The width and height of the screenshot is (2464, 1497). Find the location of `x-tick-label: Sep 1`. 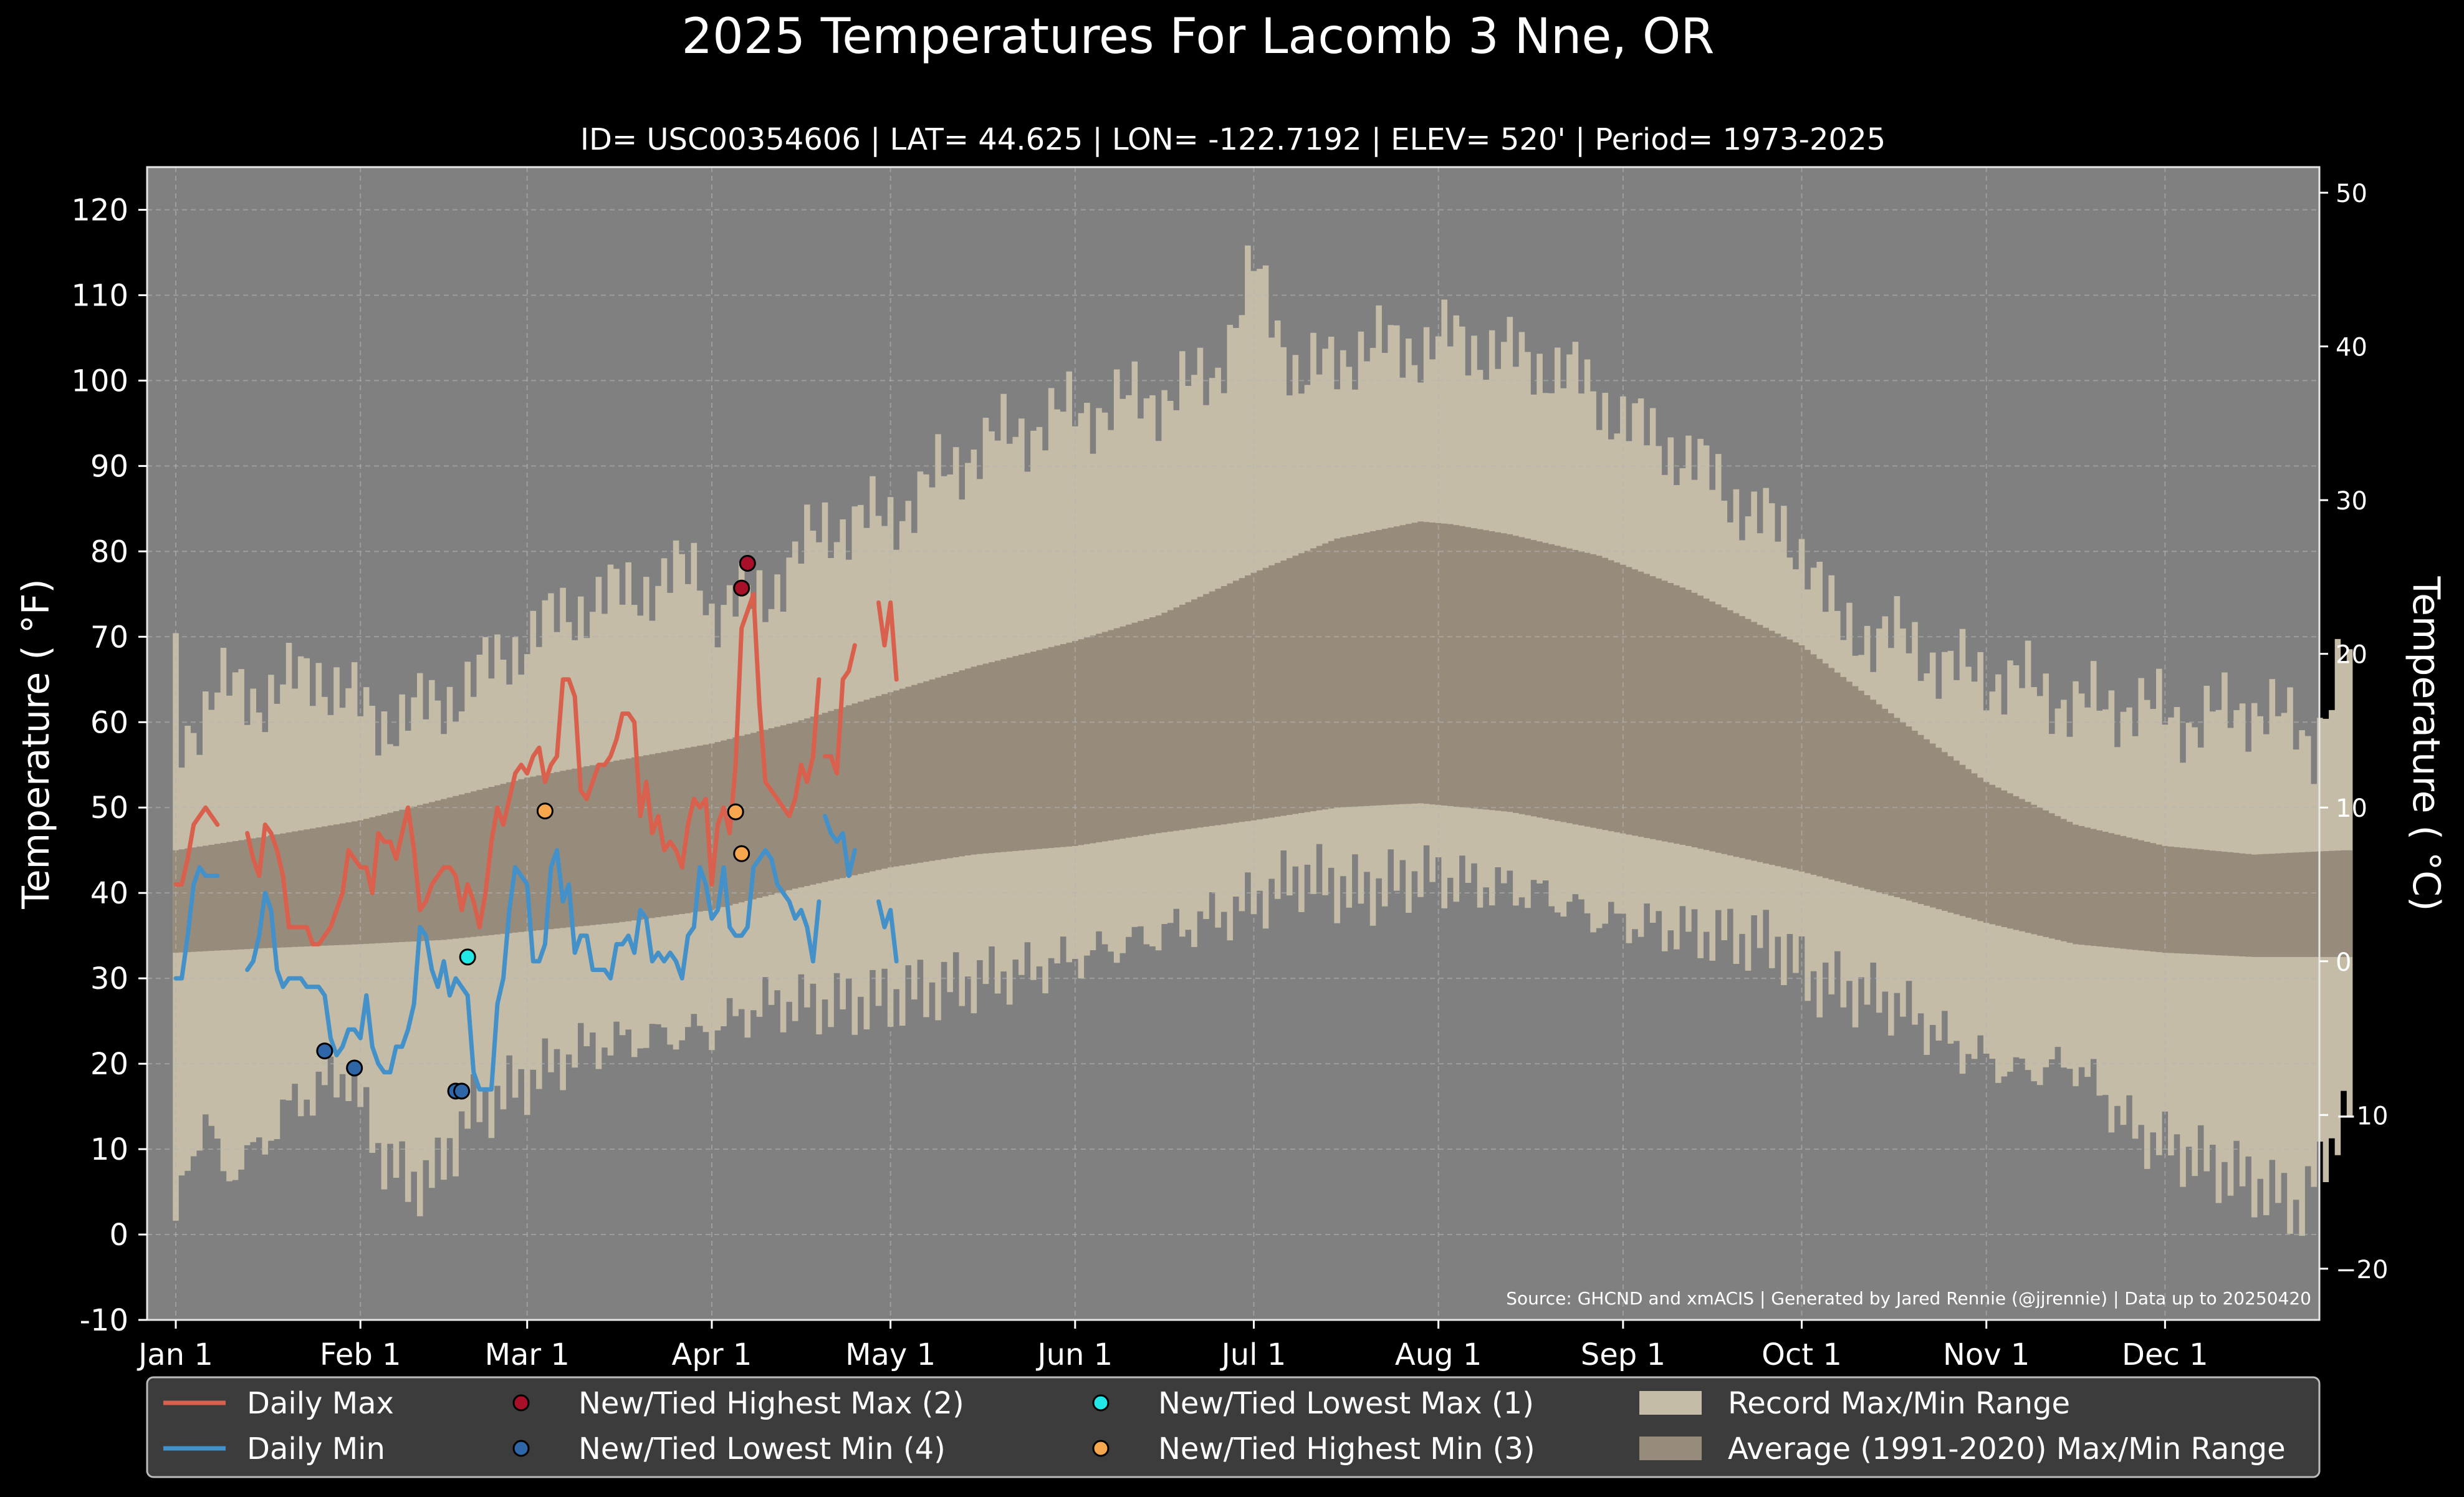

x-tick-label: Sep 1 is located at coordinates (1623, 1354).